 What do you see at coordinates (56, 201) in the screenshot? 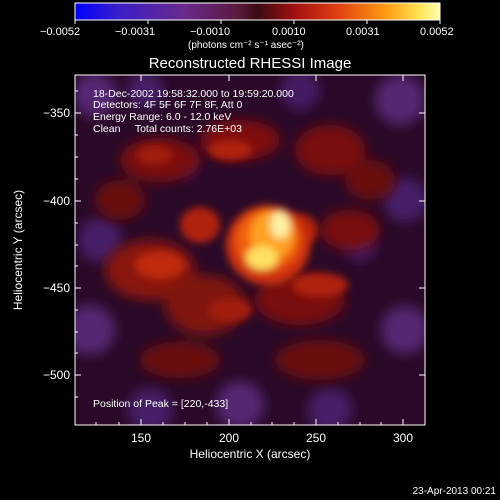
I see `y-tick-400: −400` at bounding box center [56, 201].